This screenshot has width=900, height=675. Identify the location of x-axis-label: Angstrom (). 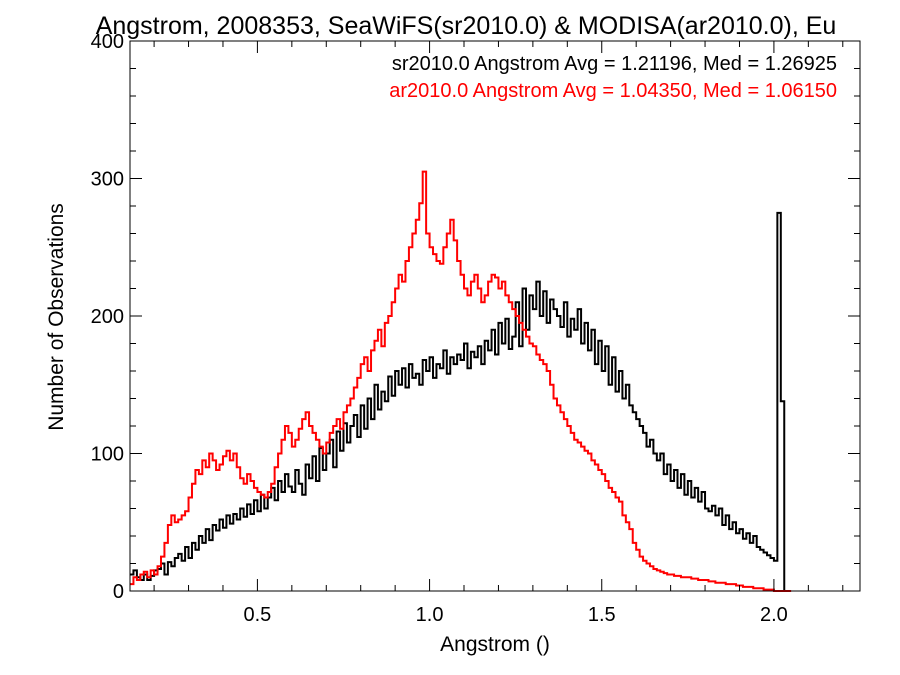
(495, 644).